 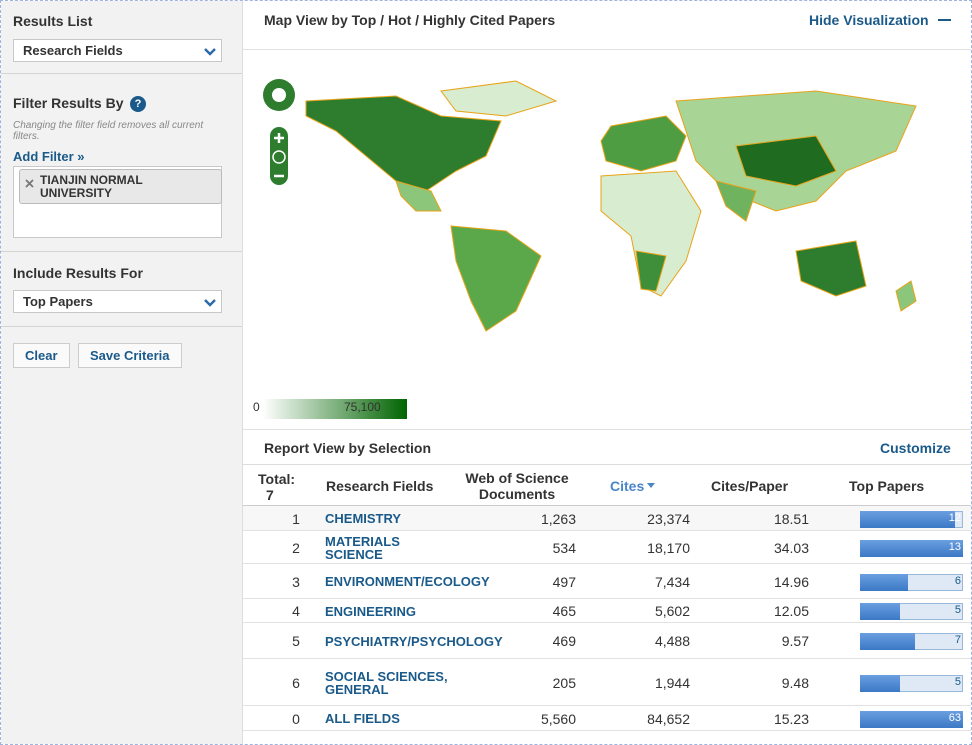 What do you see at coordinates (558, 718) in the screenshot?
I see `documents: 5,560` at bounding box center [558, 718].